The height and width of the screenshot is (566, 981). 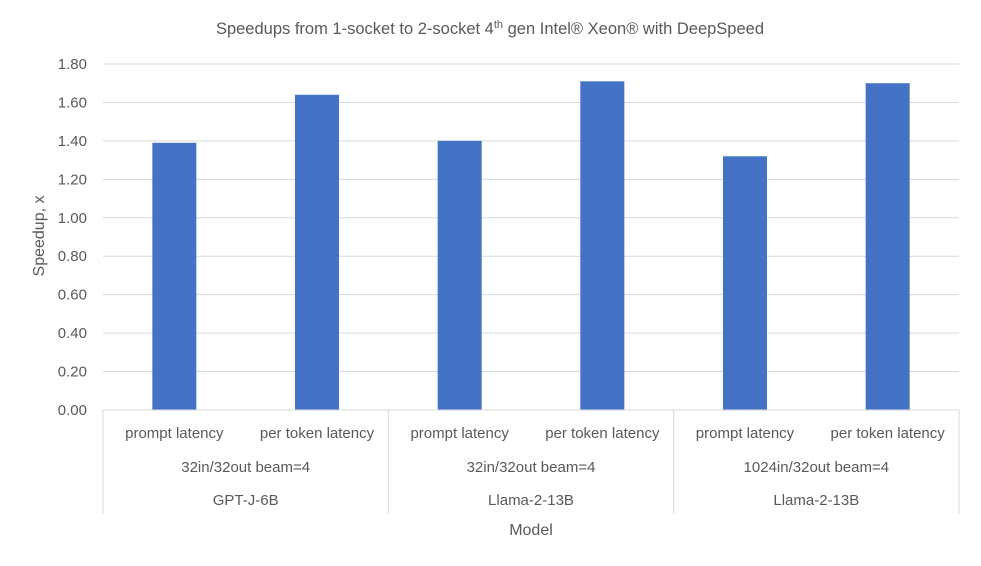 I want to click on y-tick-label: 0.80, so click(x=72, y=256).